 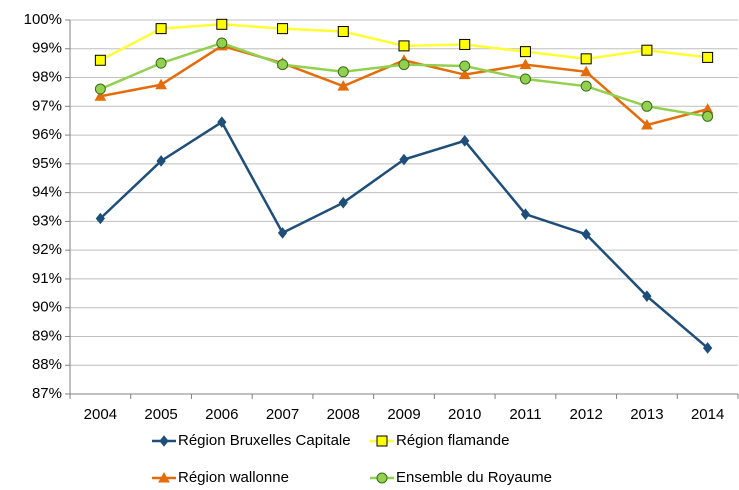 I want to click on x-tick-label: 2008, so click(x=343, y=414).